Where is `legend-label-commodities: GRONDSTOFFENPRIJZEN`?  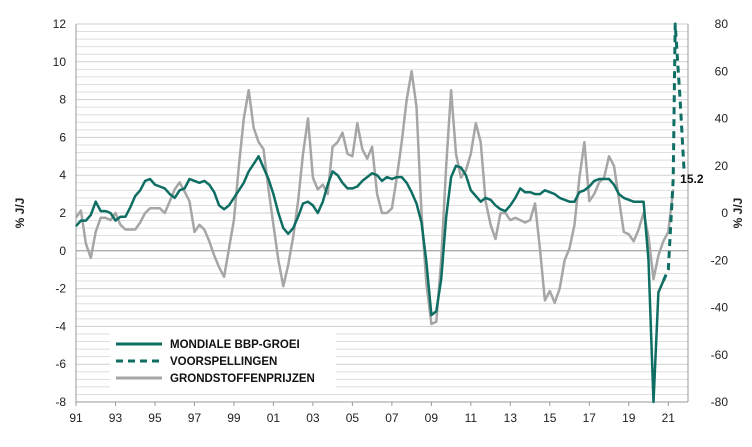 legend-label-commodities: GRONDSTOFFENPRIJZEN is located at coordinates (242, 379).